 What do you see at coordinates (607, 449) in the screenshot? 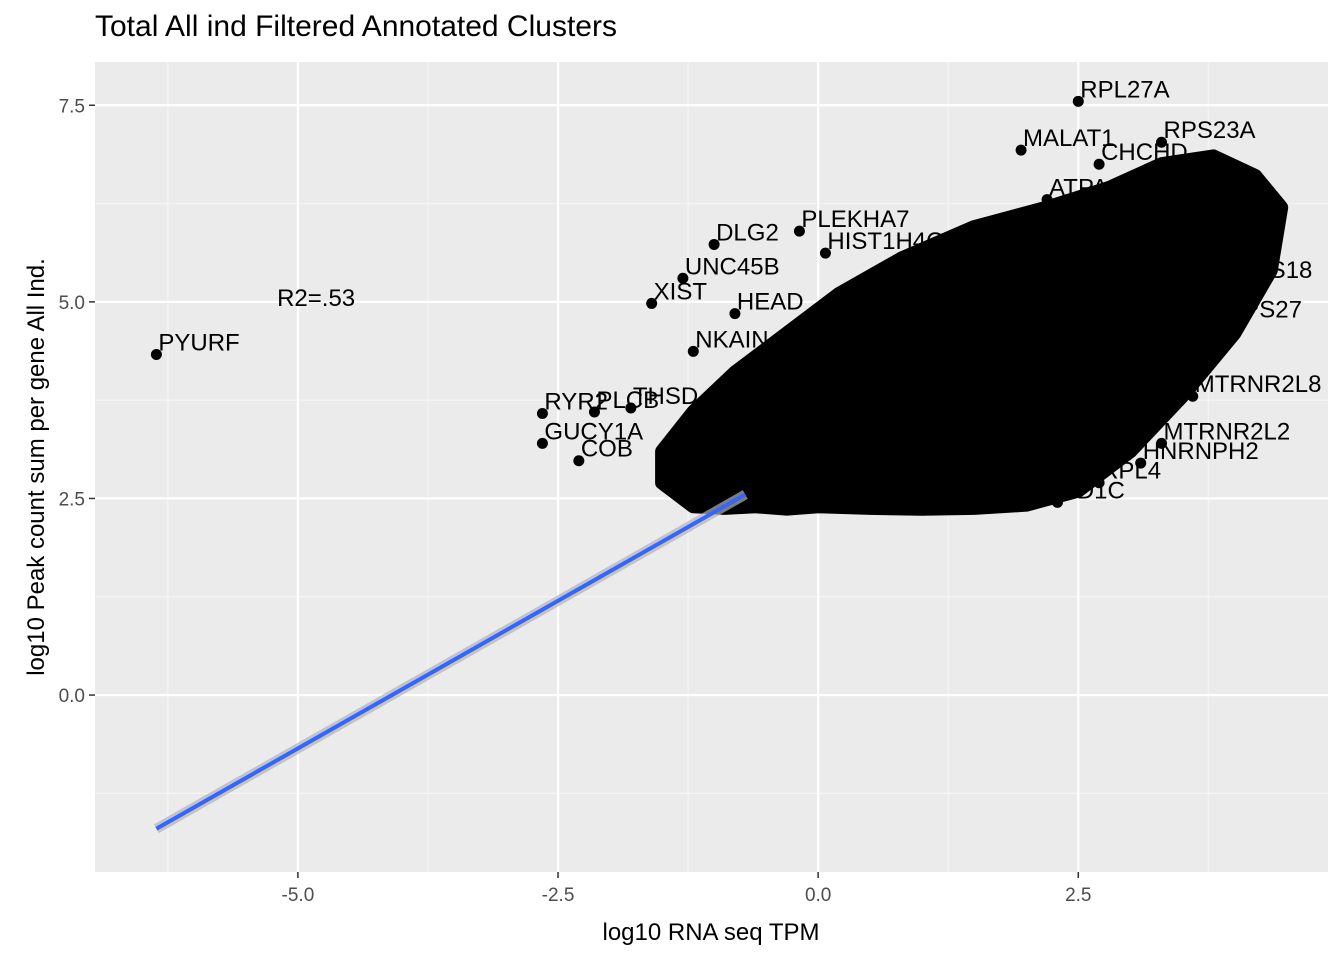
I see `data-point-label: COB` at bounding box center [607, 449].